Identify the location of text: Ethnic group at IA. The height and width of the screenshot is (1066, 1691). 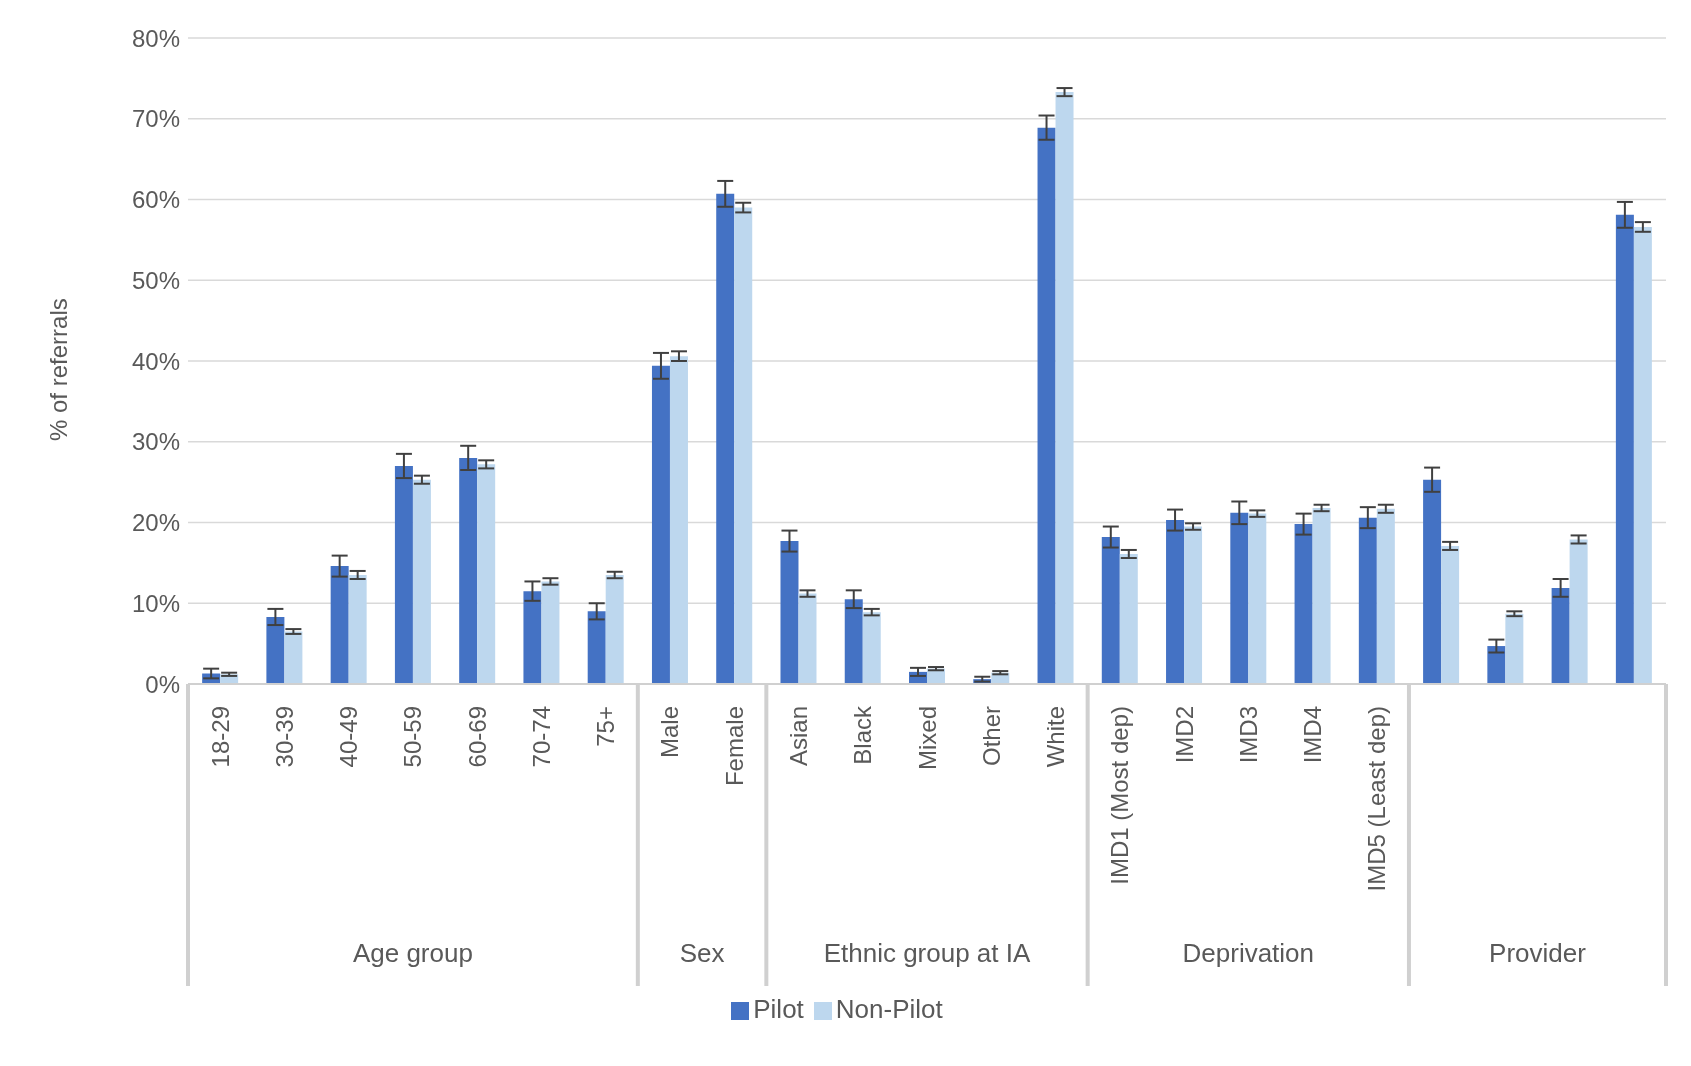
(927, 953).